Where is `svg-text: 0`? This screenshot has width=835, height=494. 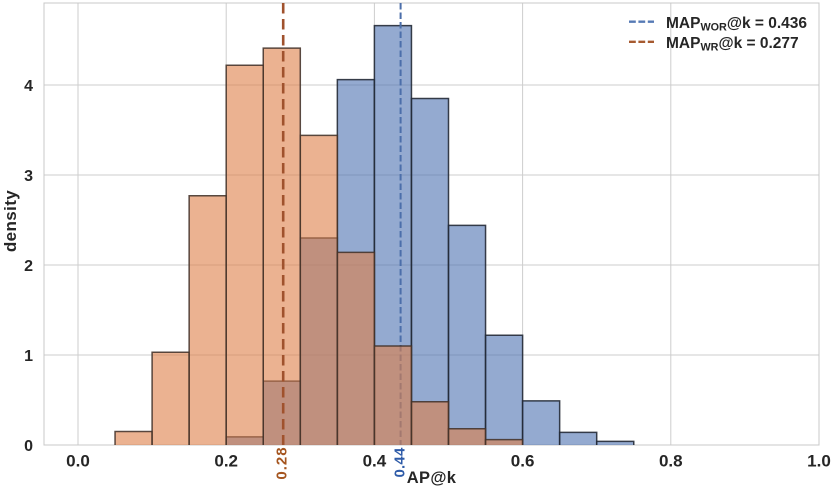 svg-text: 0 is located at coordinates (28, 446).